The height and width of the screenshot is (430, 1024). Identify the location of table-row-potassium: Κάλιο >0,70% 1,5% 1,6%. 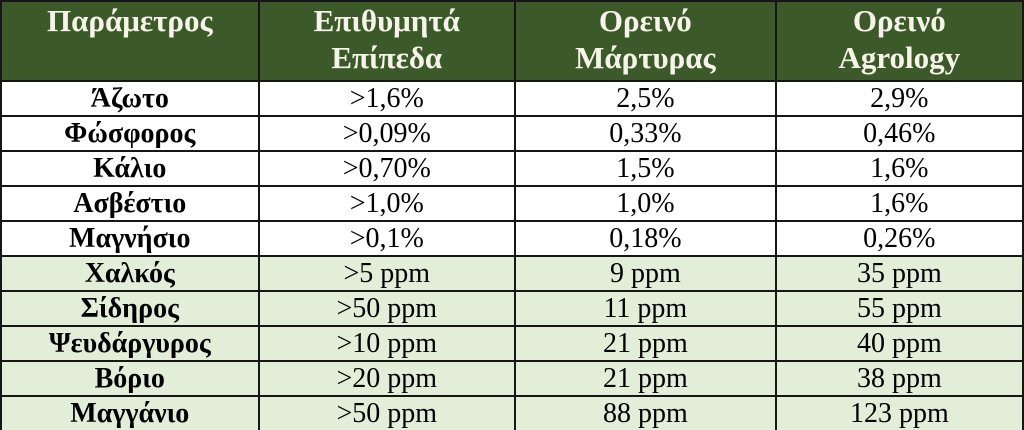
(512, 168).